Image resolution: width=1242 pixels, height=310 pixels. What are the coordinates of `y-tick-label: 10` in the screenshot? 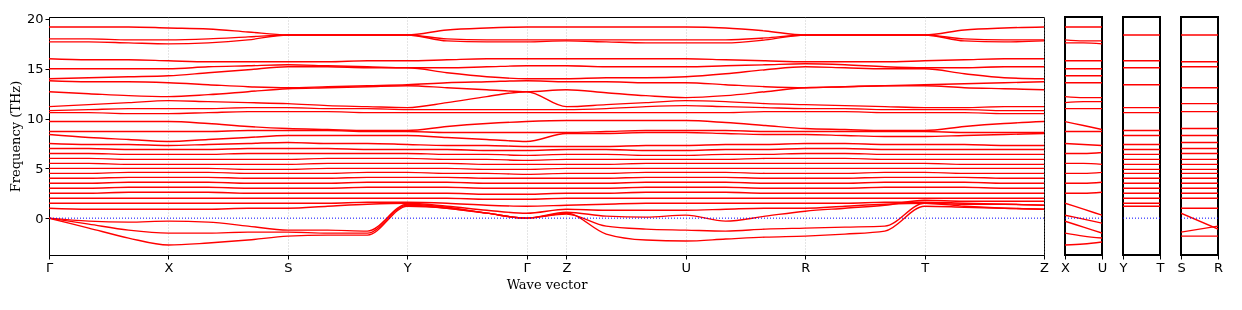 It's located at (35, 119).